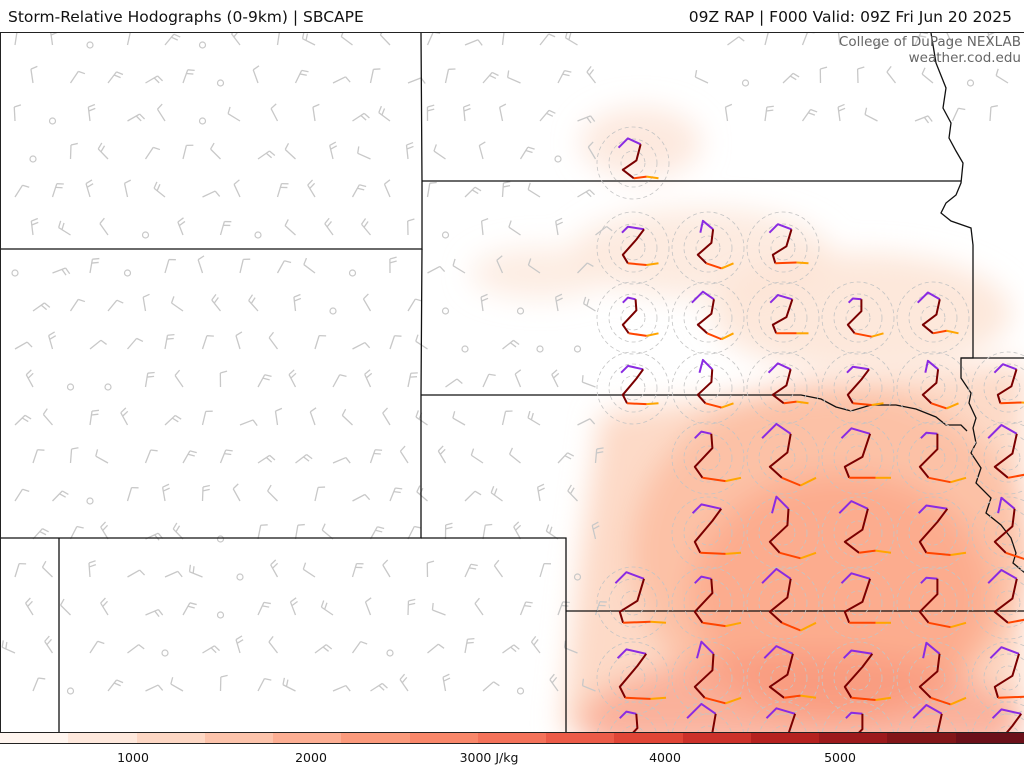 The image size is (1024, 768). Describe the element at coordinates (930, 50) in the screenshot. I see `credit-block: College of DuPage NEXLAB weather.cod.edu` at that location.